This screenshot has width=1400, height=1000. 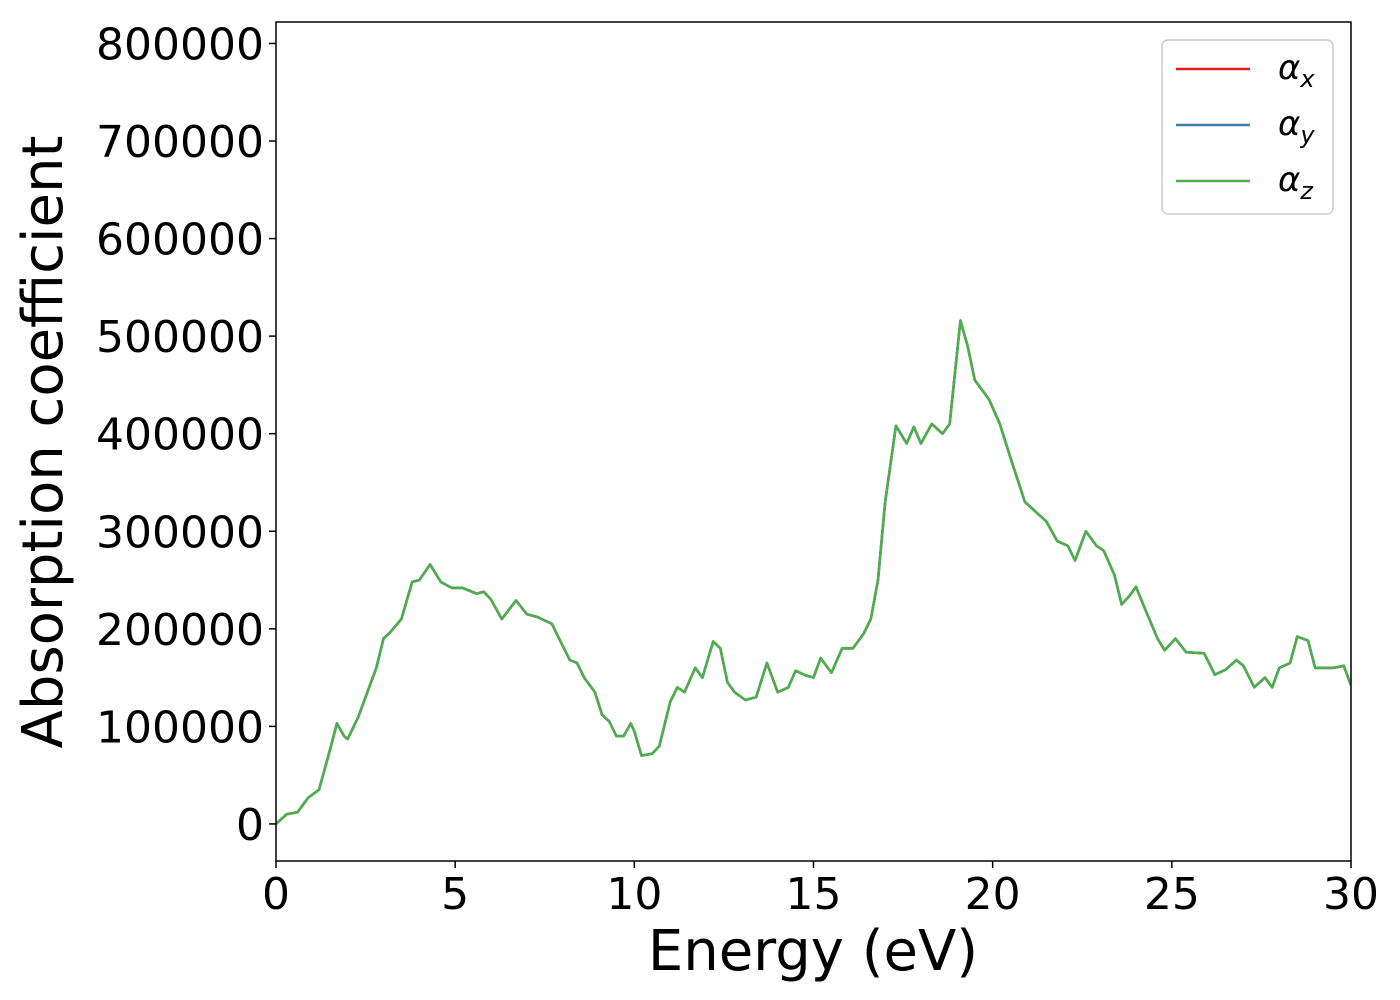 I want to click on y-tick-label: 400000, so click(x=180, y=435).